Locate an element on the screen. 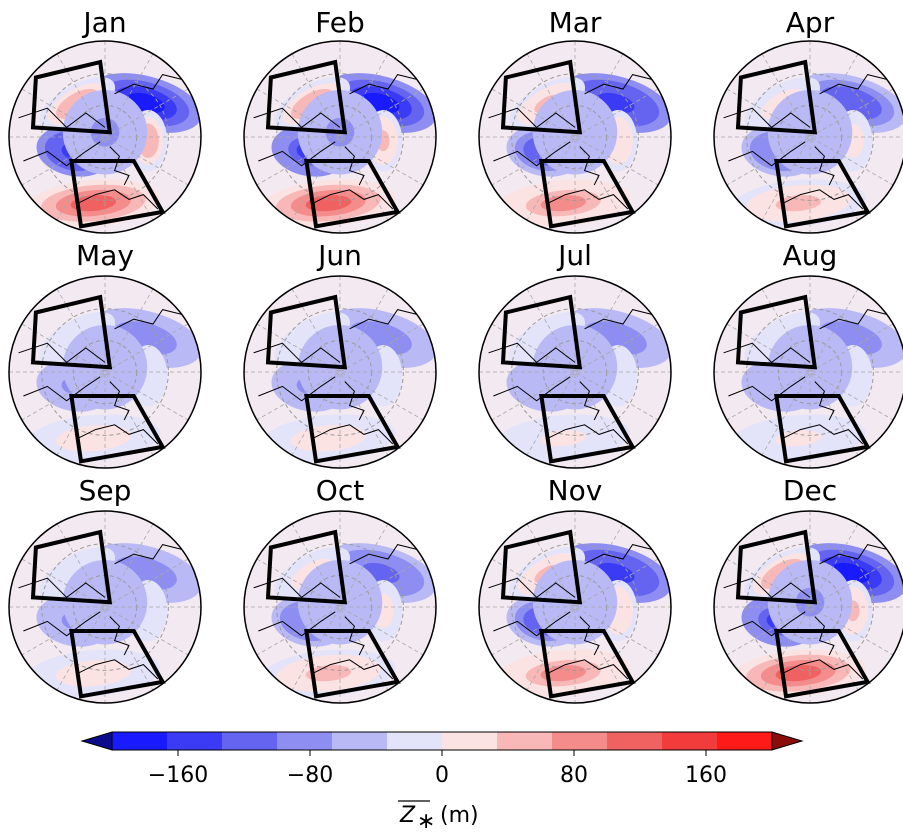 The width and height of the screenshot is (903, 836). panel-title: Dec is located at coordinates (810, 490).